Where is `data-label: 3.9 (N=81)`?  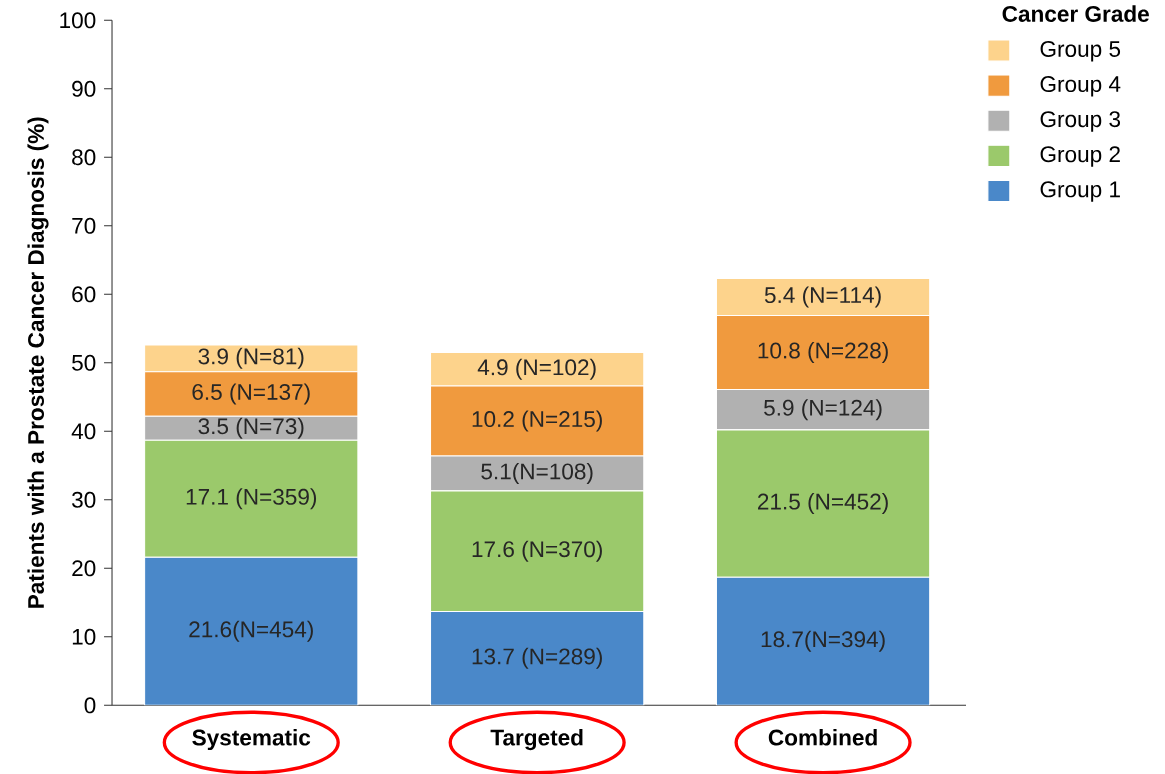 data-label: 3.9 (N=81) is located at coordinates (251, 358).